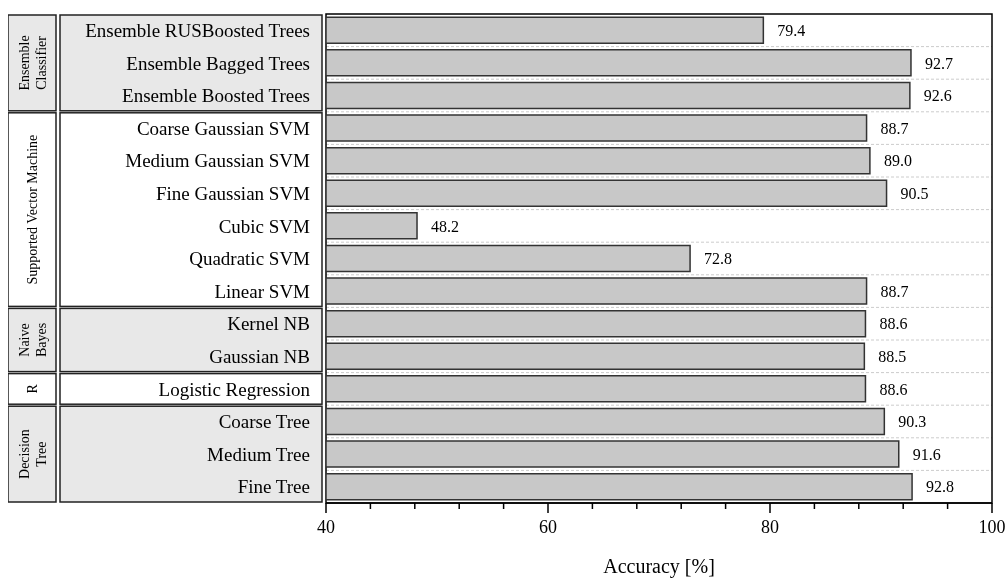  I want to click on y-tick-label: Ensemble Bagged Trees, so click(218, 63).